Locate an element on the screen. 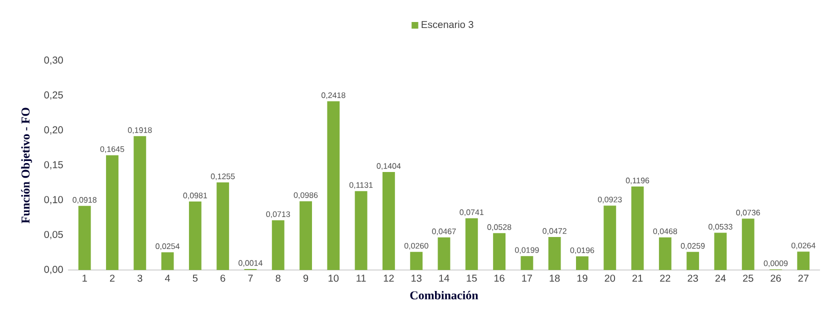 The width and height of the screenshot is (832, 332). data-label: 0,0264 is located at coordinates (803, 246).